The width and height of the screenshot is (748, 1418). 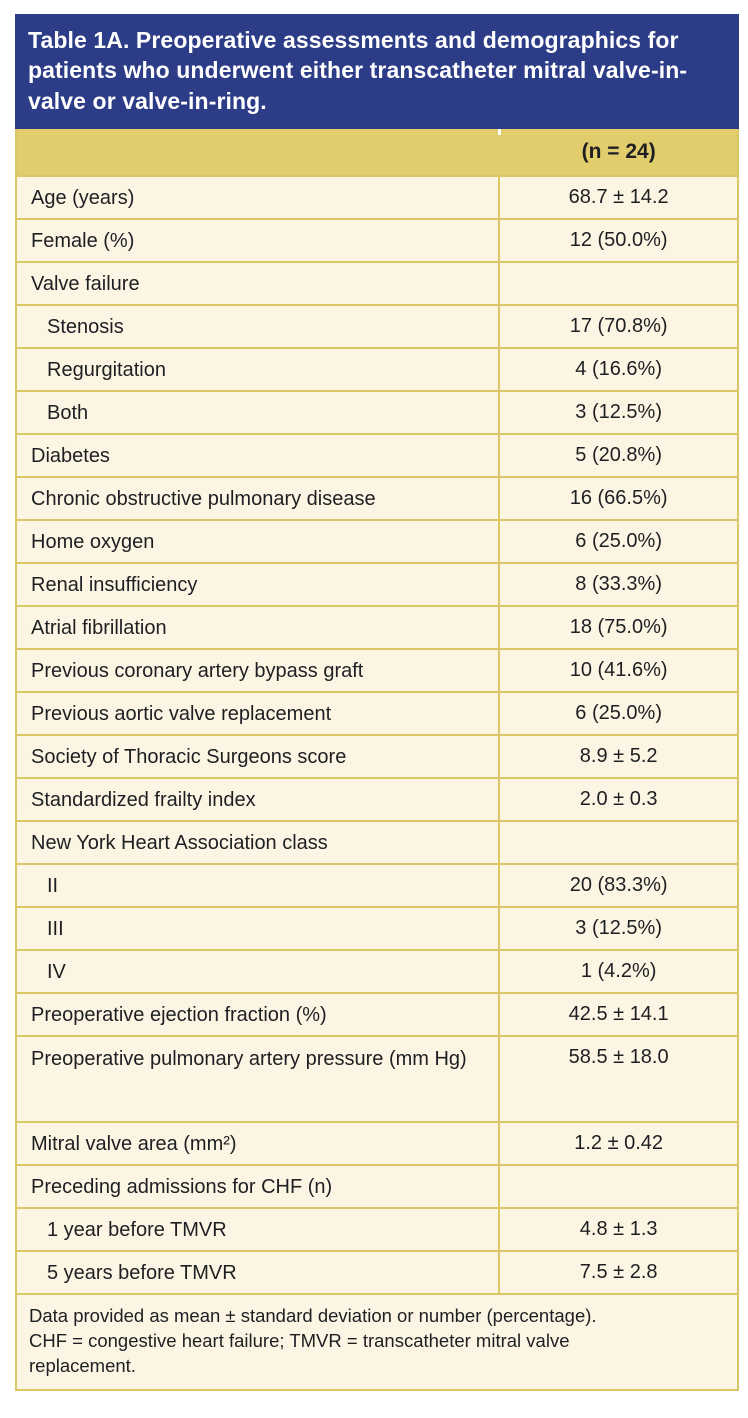 What do you see at coordinates (377, 1143) in the screenshot?
I see `table-row-mitral-valve-area: Mitral valve area (mm²) 1.2 ± 0.42` at bounding box center [377, 1143].